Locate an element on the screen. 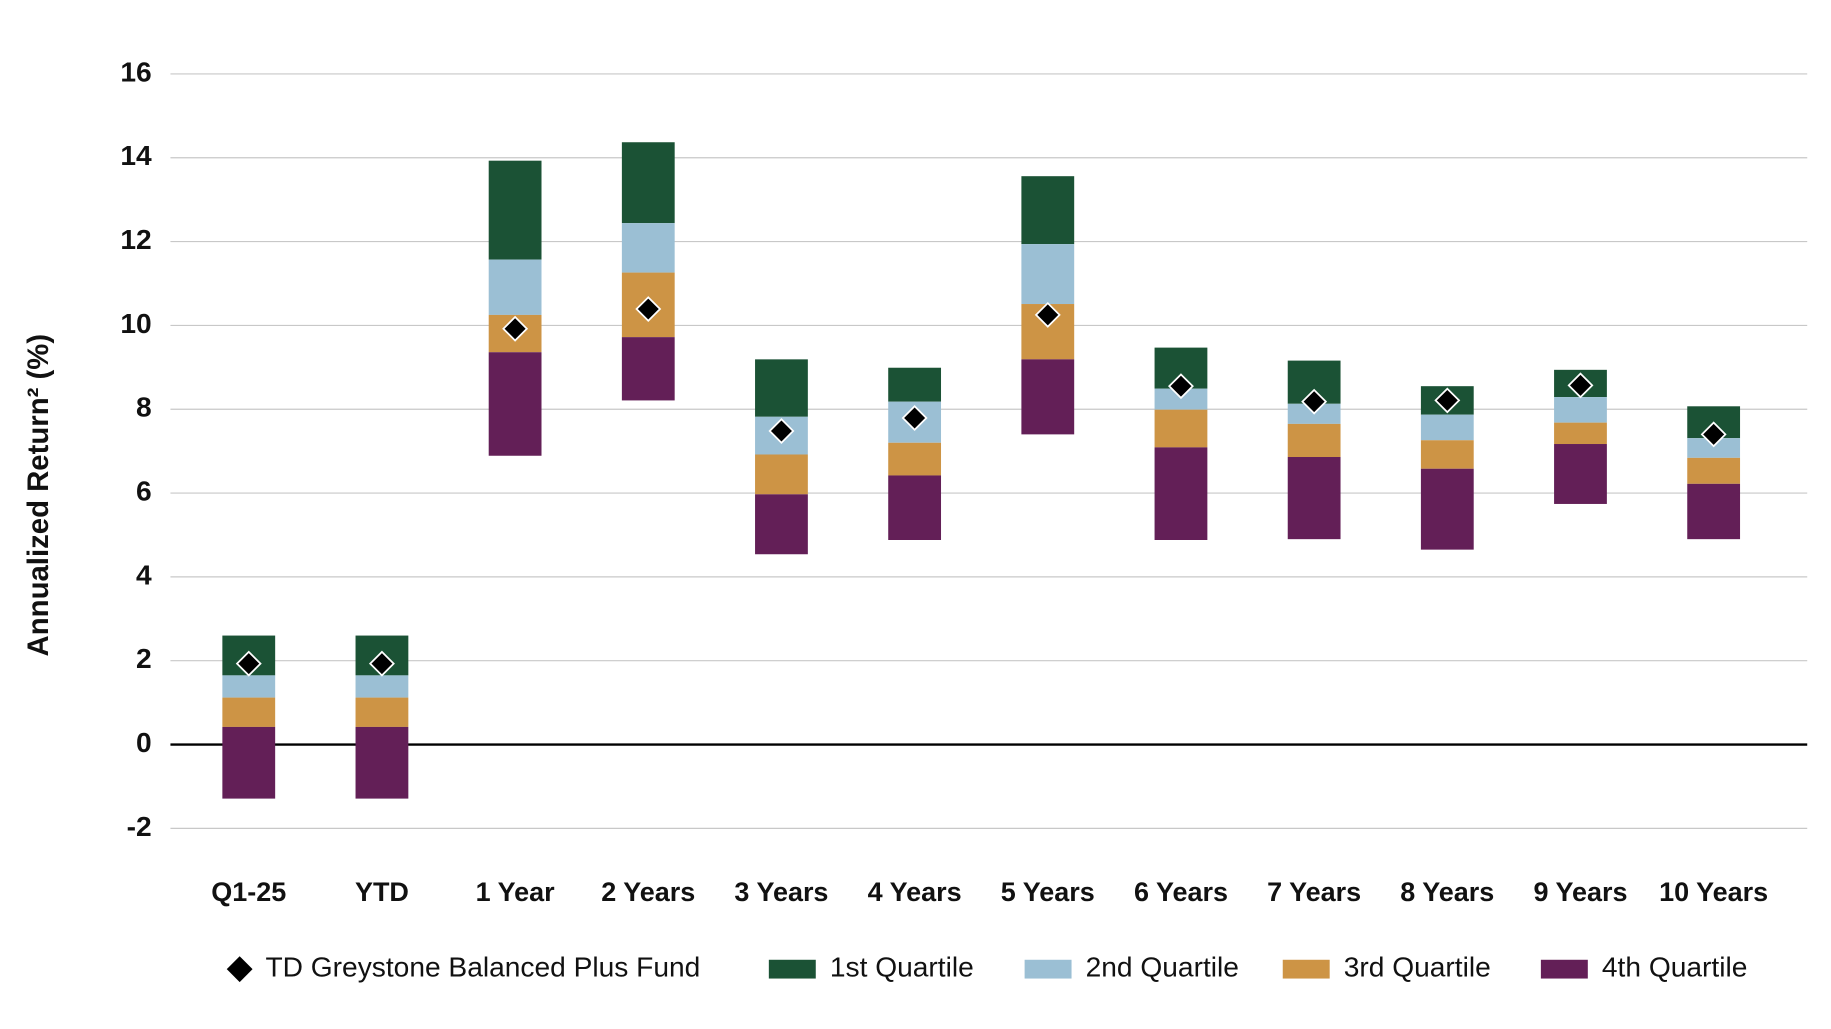  x-tick-label: YTD is located at coordinates (382, 892).